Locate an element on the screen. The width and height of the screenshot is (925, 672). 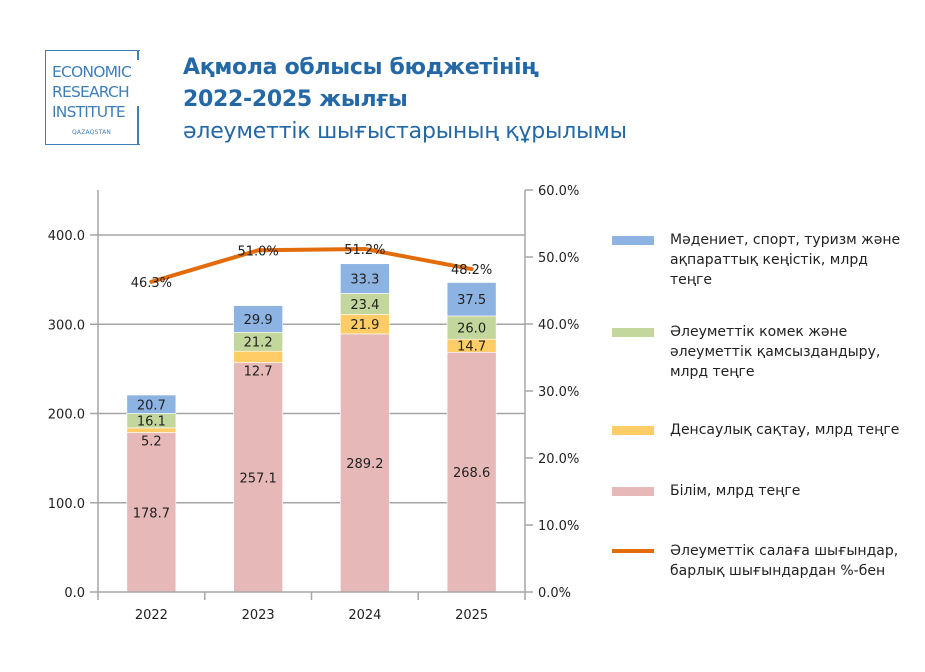
bar-data-label-culture: 20.7 is located at coordinates (151, 405).